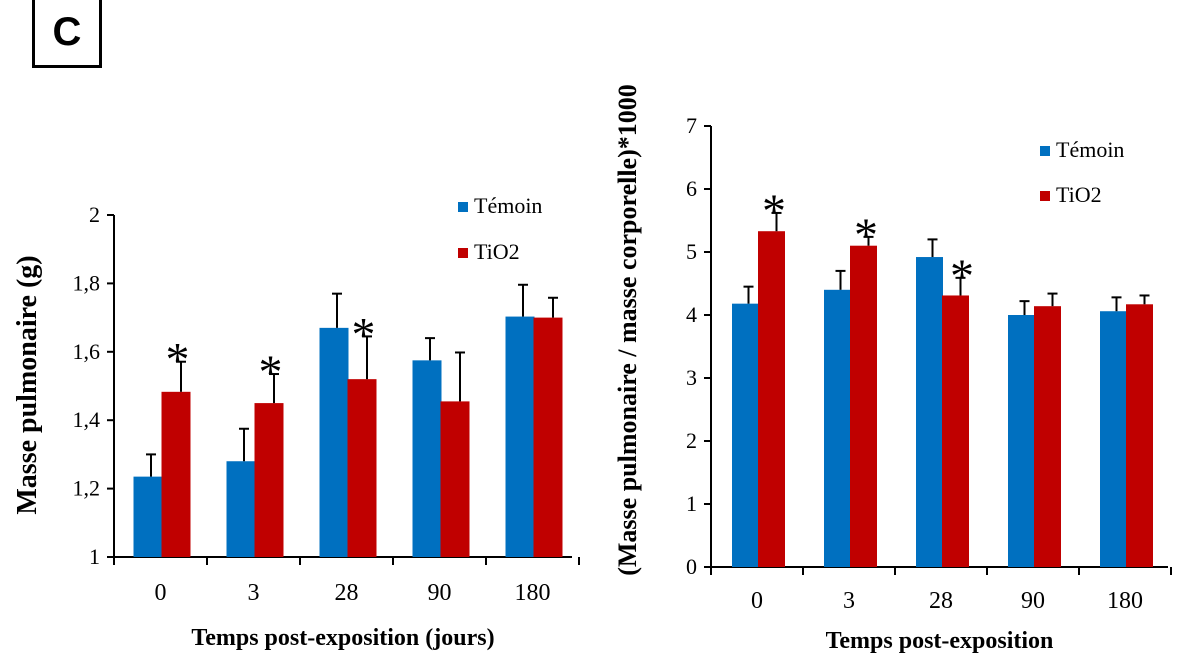 Image resolution: width=1178 pixels, height=655 pixels. I want to click on y-tick-label: 5, so click(691, 251).